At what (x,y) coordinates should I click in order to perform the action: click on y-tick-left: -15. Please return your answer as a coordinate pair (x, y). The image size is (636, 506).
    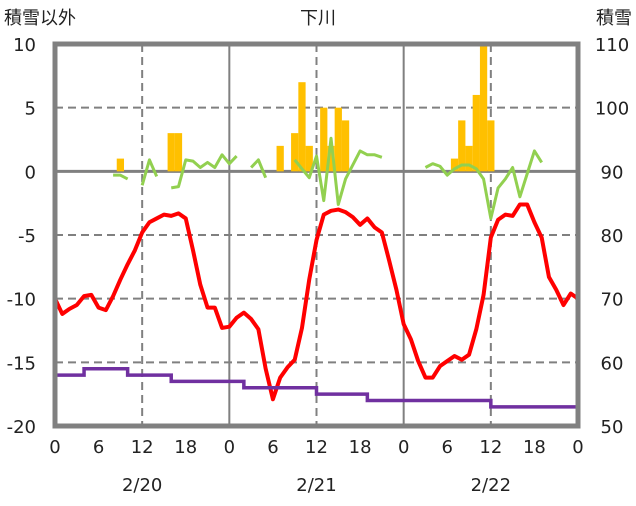
    Looking at the image, I should click on (21, 363).